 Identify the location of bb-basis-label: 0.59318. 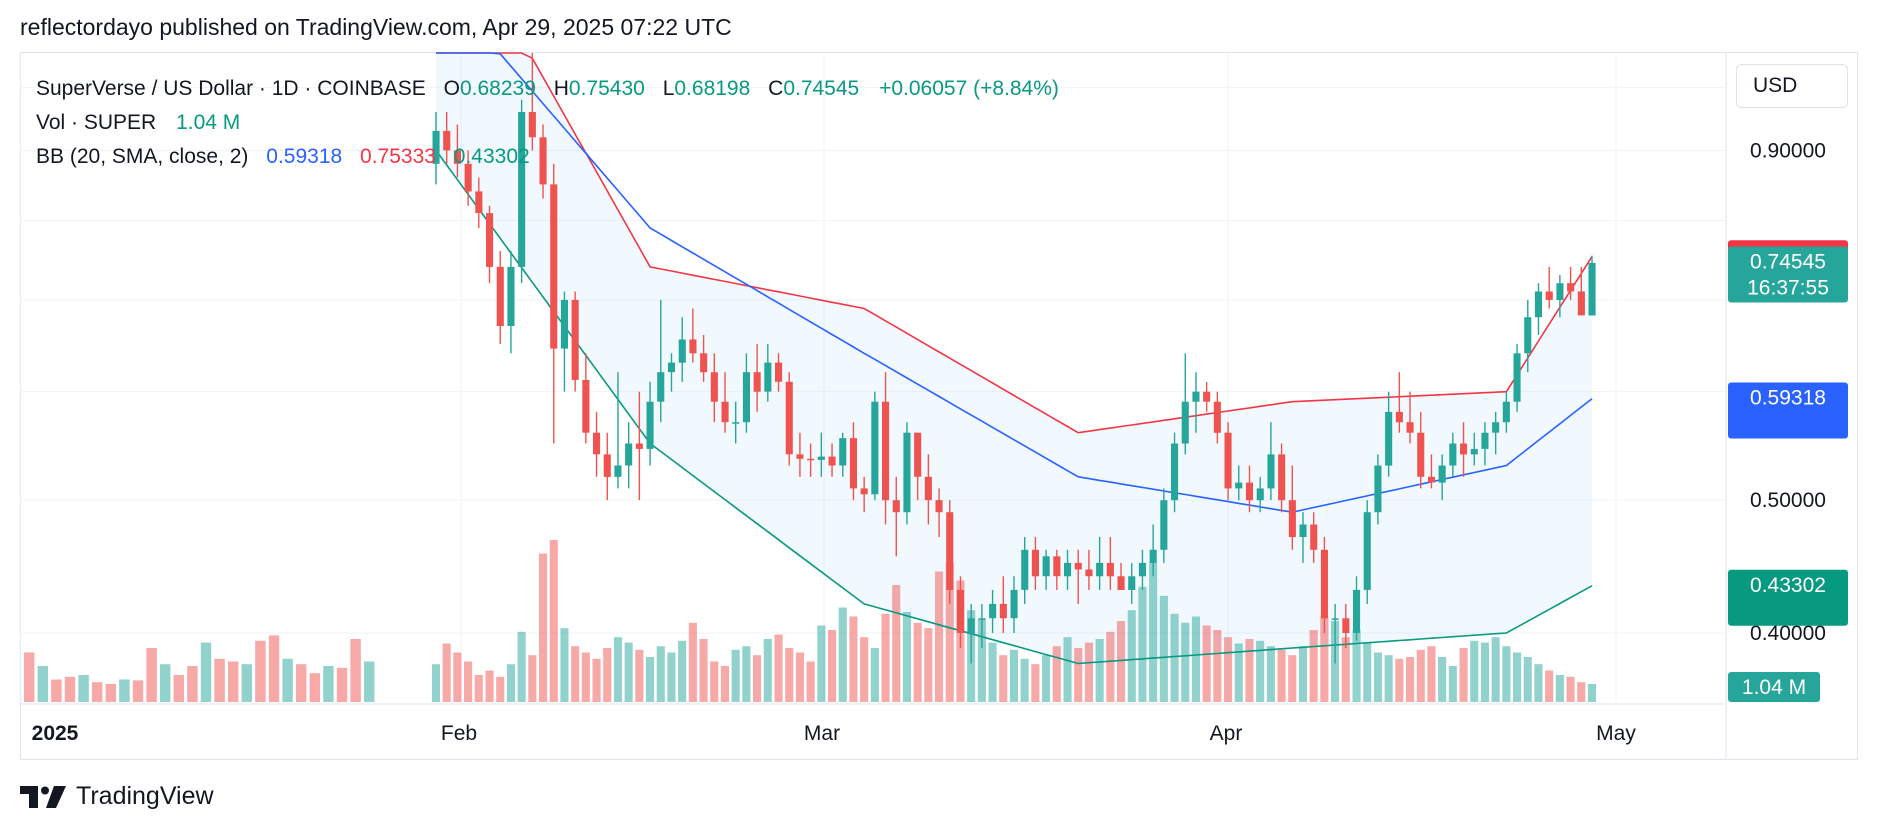
(1788, 397).